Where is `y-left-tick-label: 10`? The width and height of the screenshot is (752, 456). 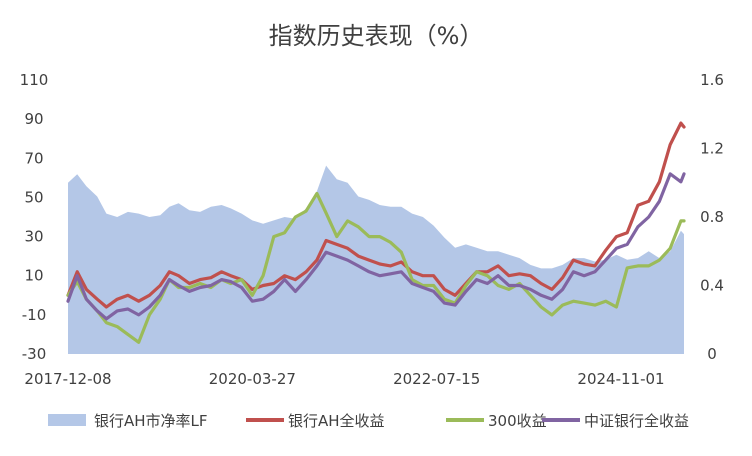 y-left-tick-label: 10 is located at coordinates (33, 276).